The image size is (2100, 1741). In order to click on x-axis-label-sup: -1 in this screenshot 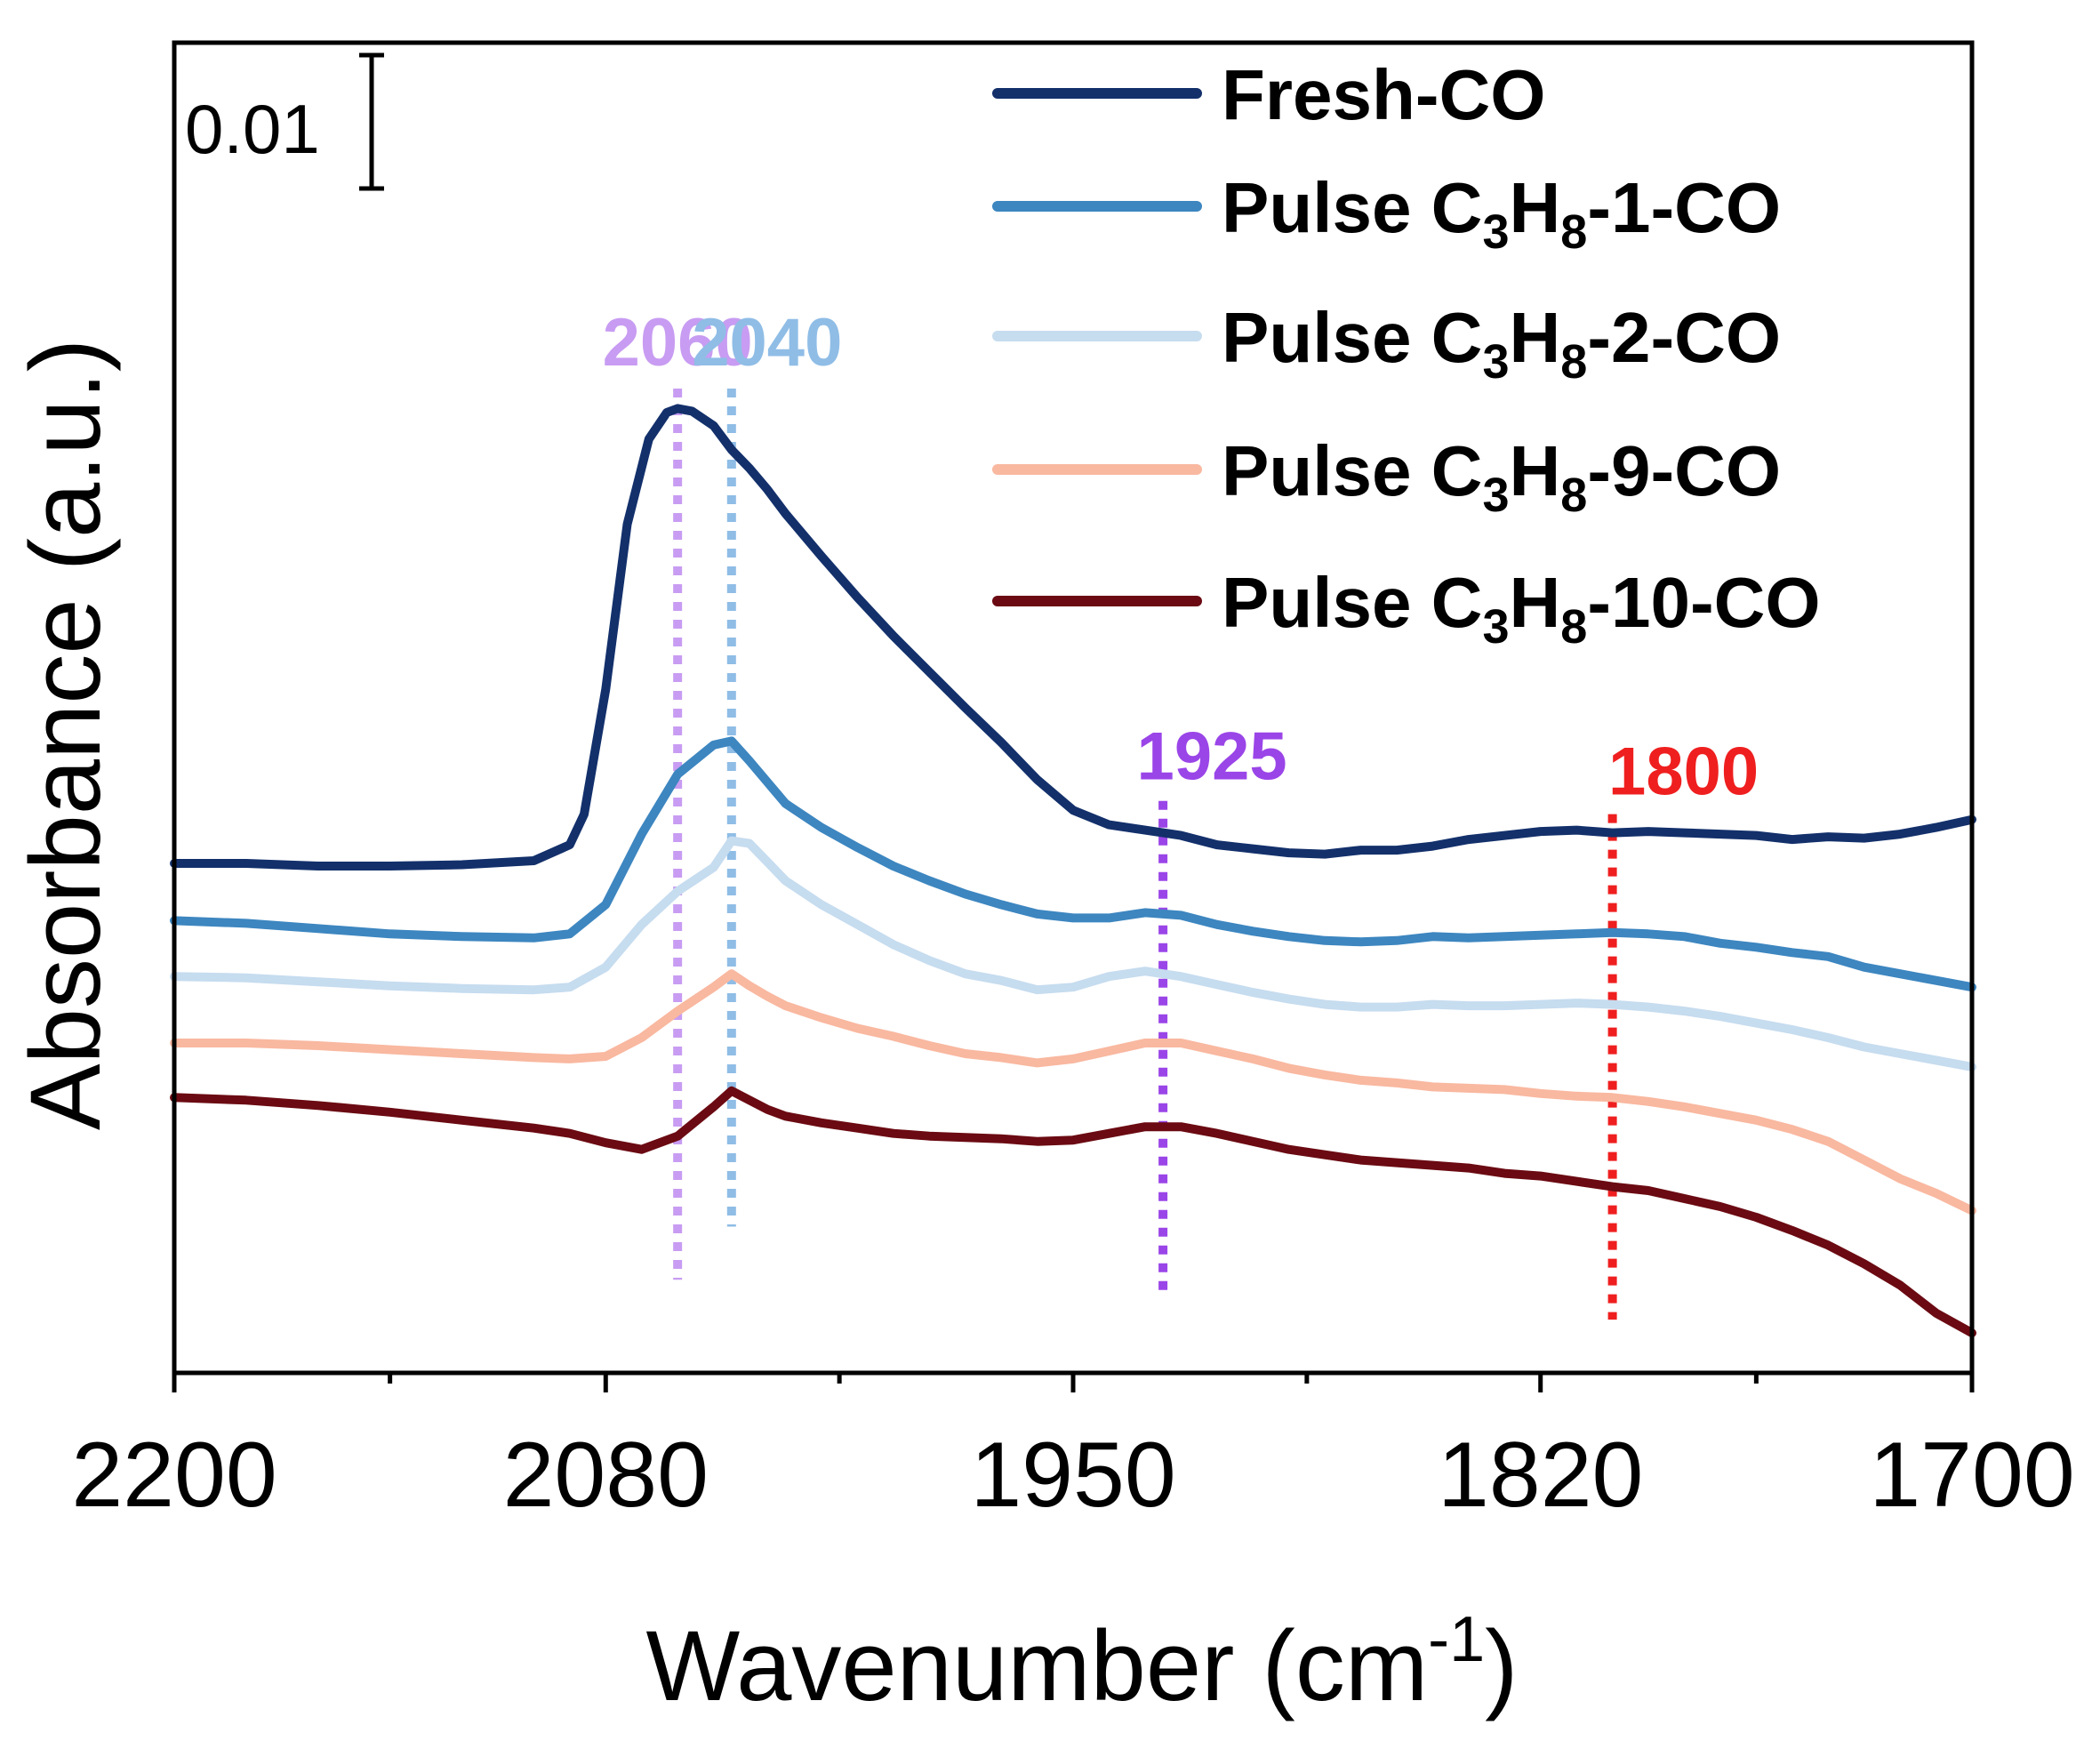, I will do `click(1457, 1640)`.